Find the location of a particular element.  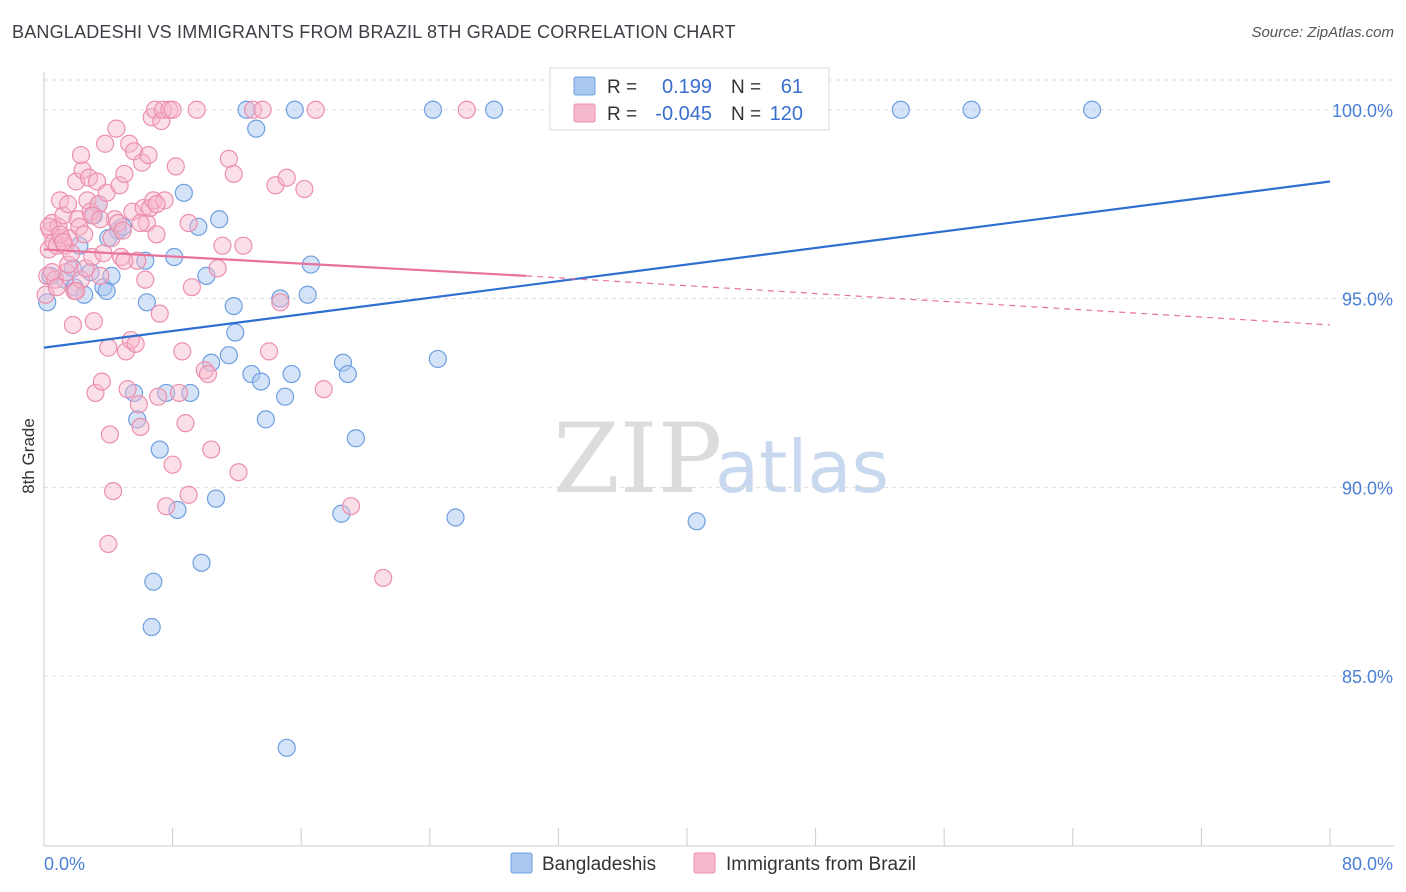

bottom-legend-label-brazil: Immigrants from Brazil is located at coordinates (821, 864).